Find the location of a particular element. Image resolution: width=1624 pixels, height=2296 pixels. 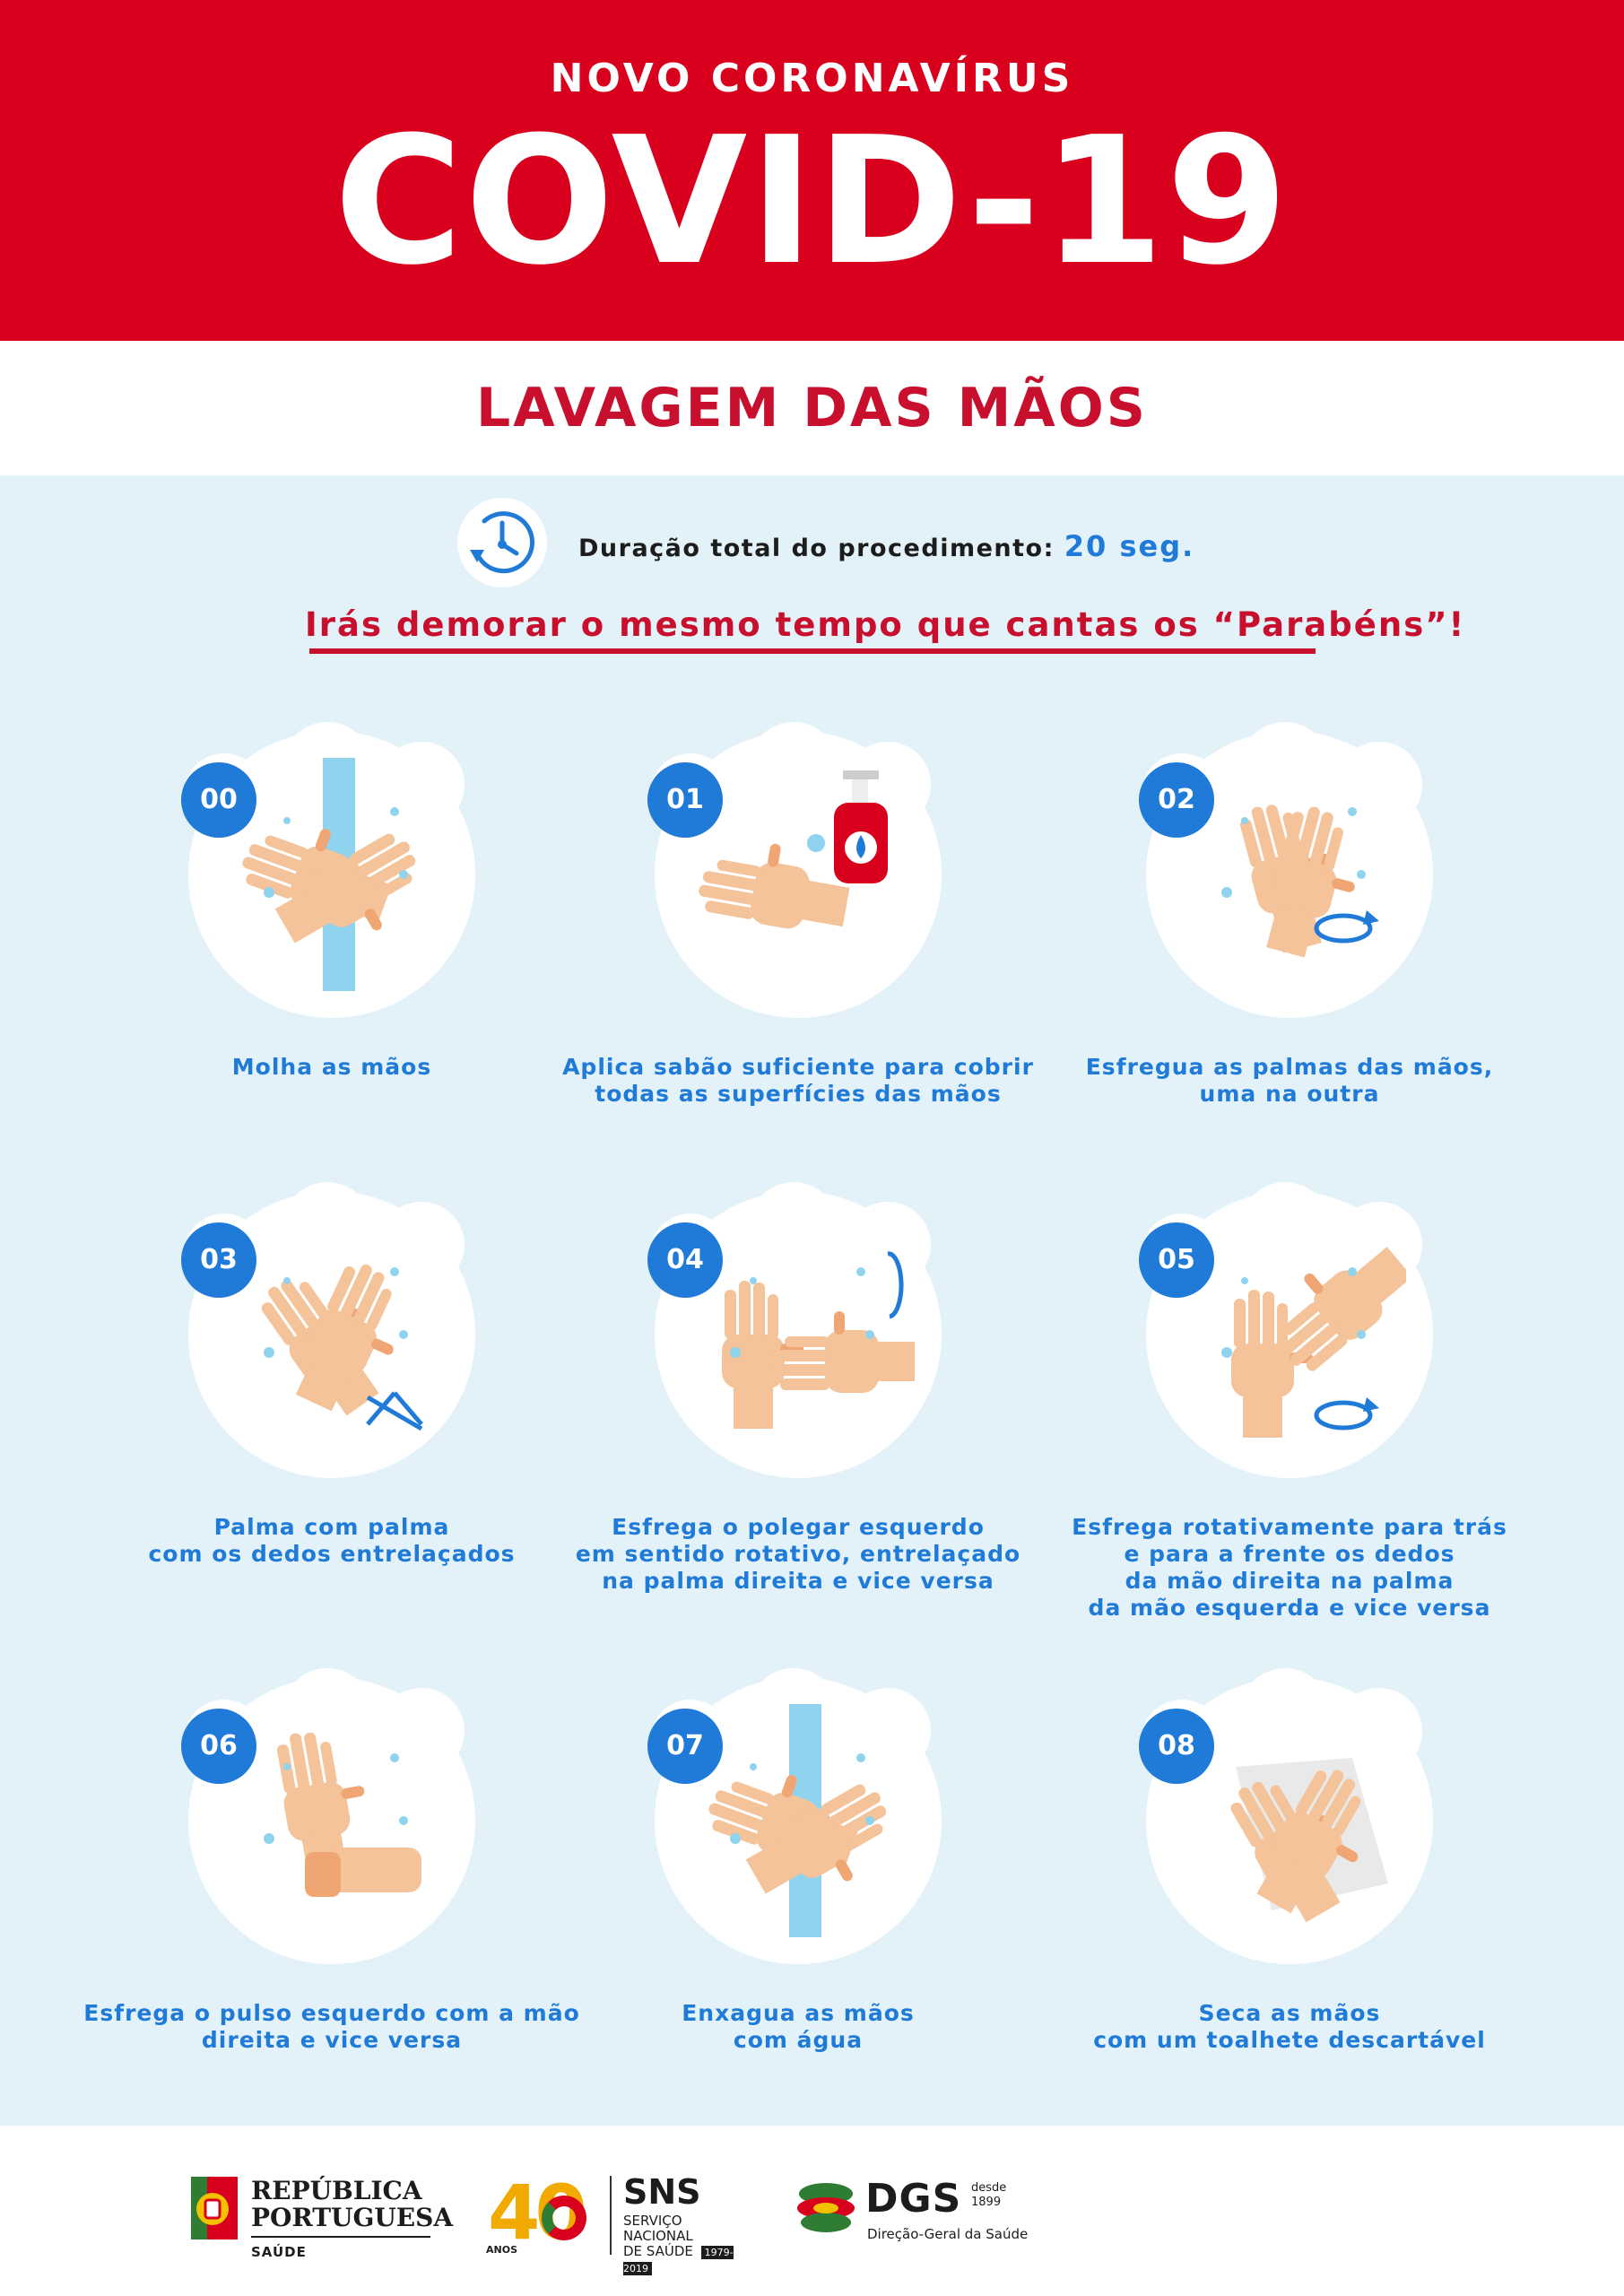

thumb-rub-icon is located at coordinates (818, 1340).